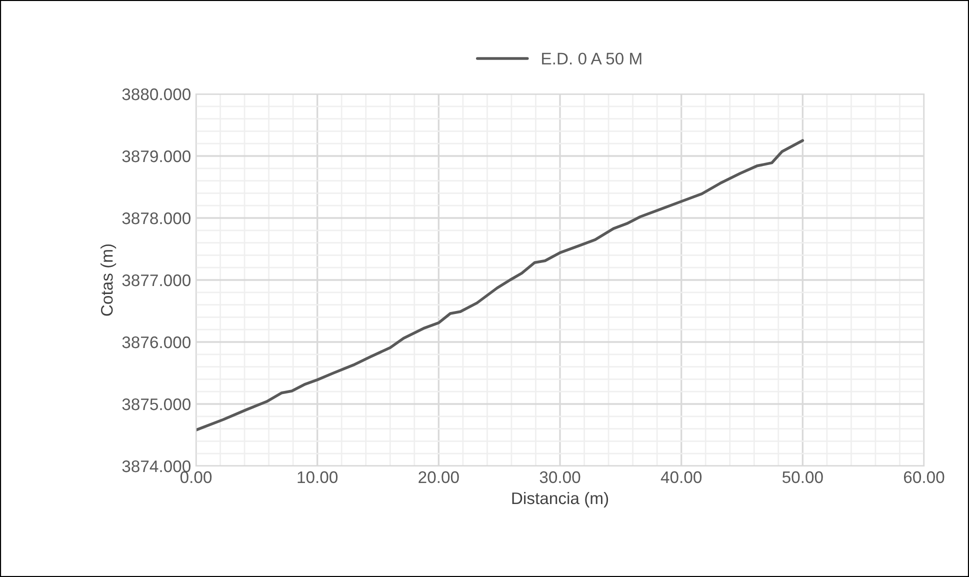  I want to click on y-tick-label: 3880.000, so click(156, 94).